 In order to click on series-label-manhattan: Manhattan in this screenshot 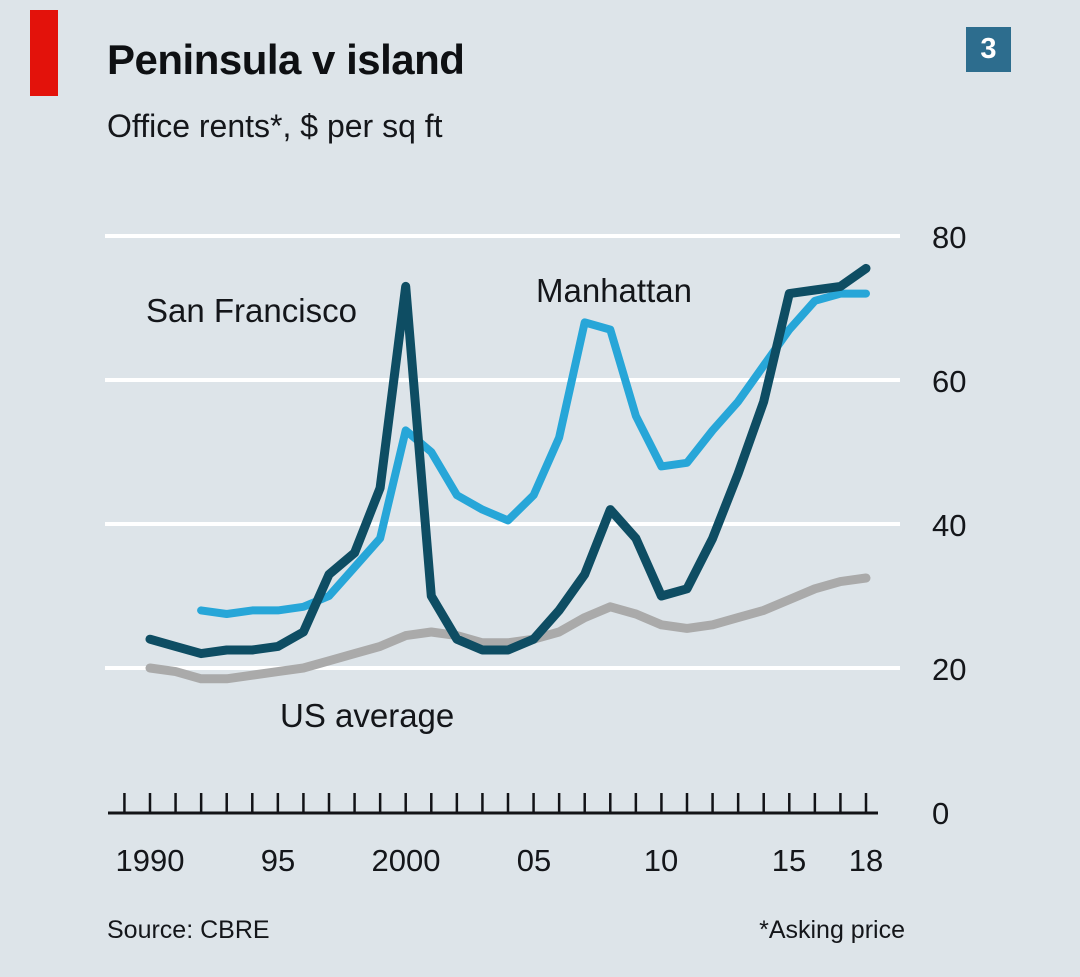, I will do `click(614, 290)`.